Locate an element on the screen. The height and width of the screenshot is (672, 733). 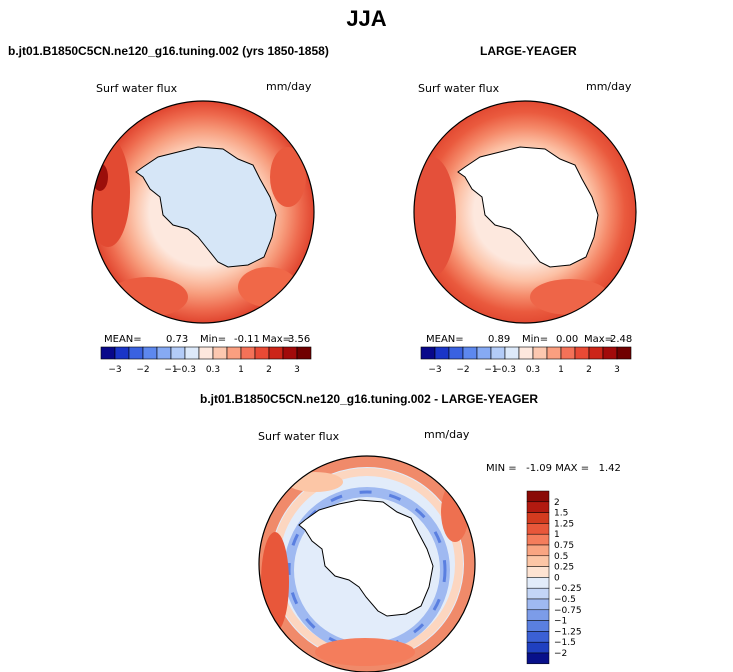
panel2-min-value: 0.00 is located at coordinates (567, 339).